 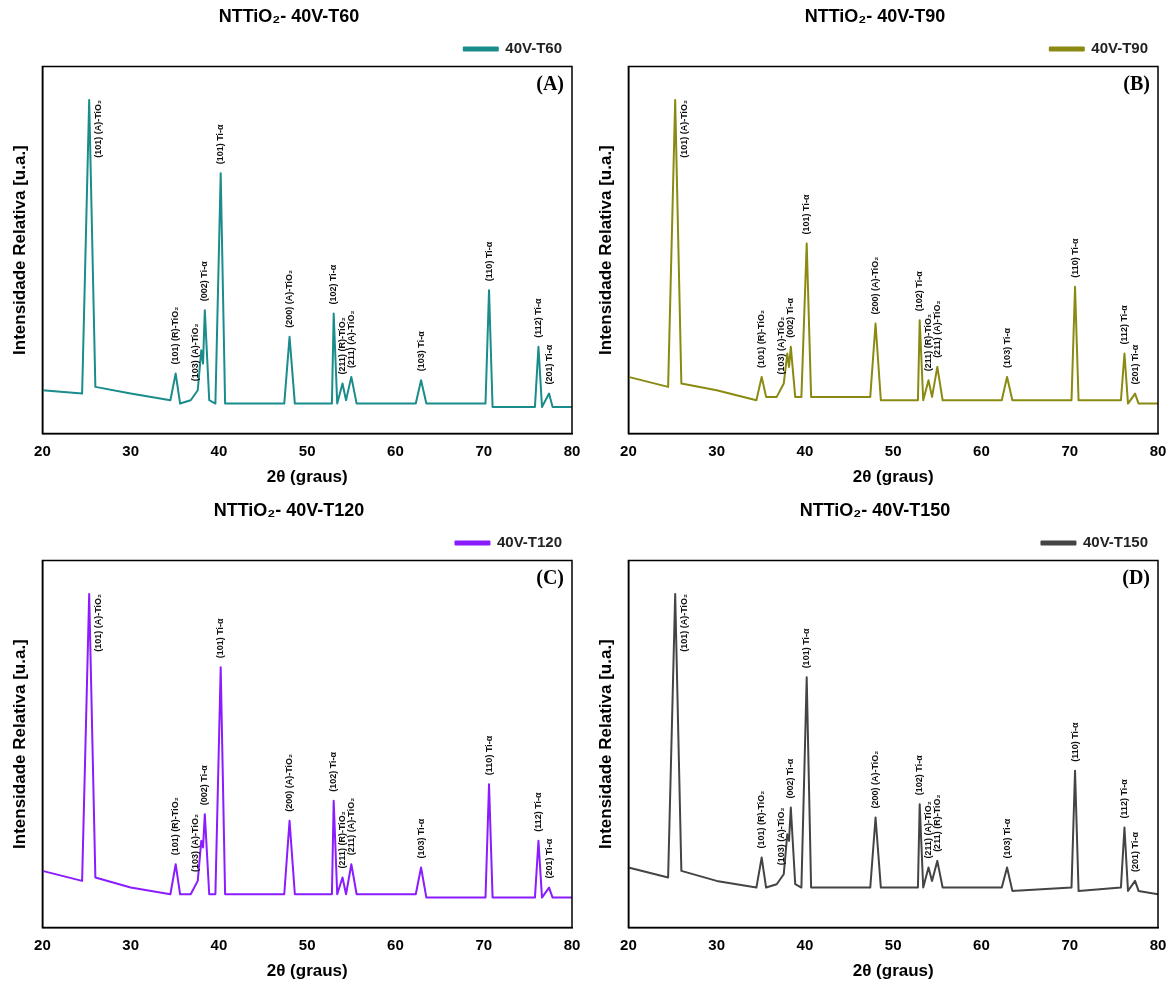 What do you see at coordinates (550, 577) in the screenshot?
I see `text: (C)` at bounding box center [550, 577].